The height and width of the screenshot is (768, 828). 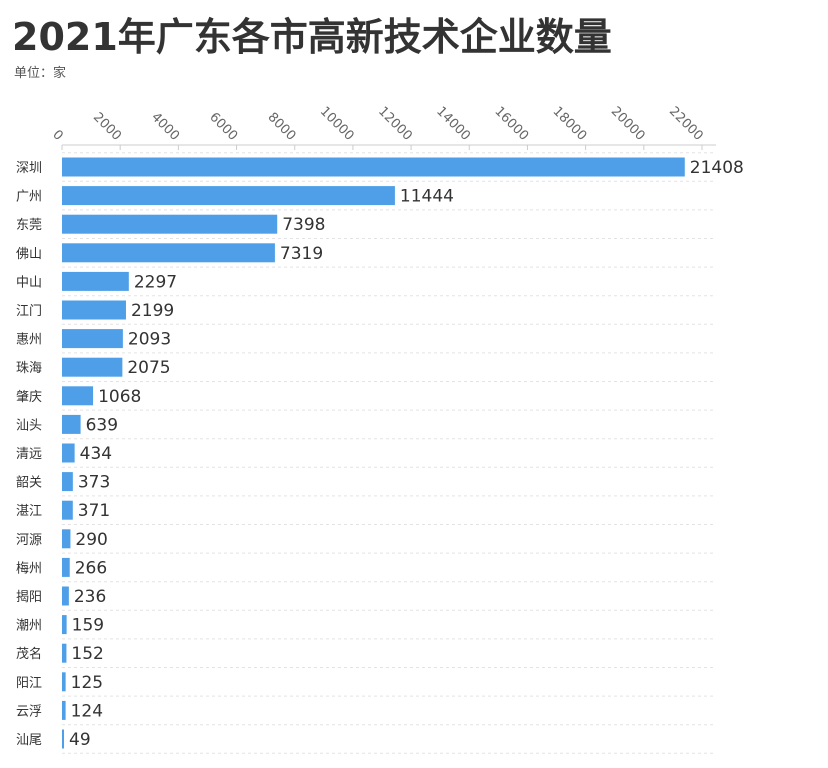 I want to click on category-label: 阳江, so click(x=29, y=683).